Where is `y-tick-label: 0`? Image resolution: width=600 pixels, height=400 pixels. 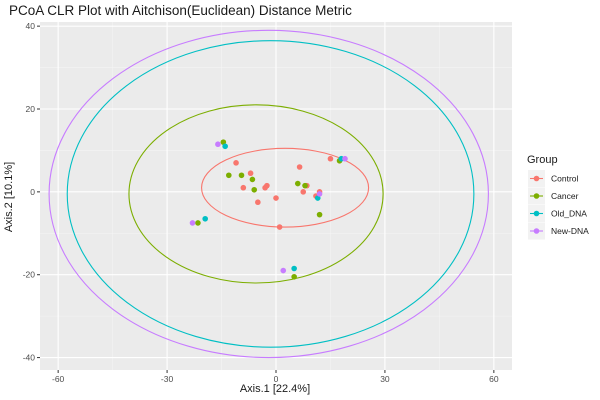
y-tick-label: 0 is located at coordinates (32, 192).